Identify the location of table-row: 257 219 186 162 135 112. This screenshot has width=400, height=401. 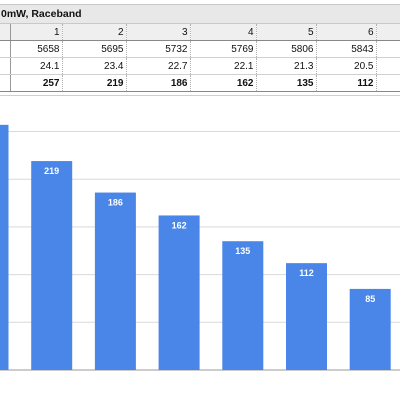
(200, 83).